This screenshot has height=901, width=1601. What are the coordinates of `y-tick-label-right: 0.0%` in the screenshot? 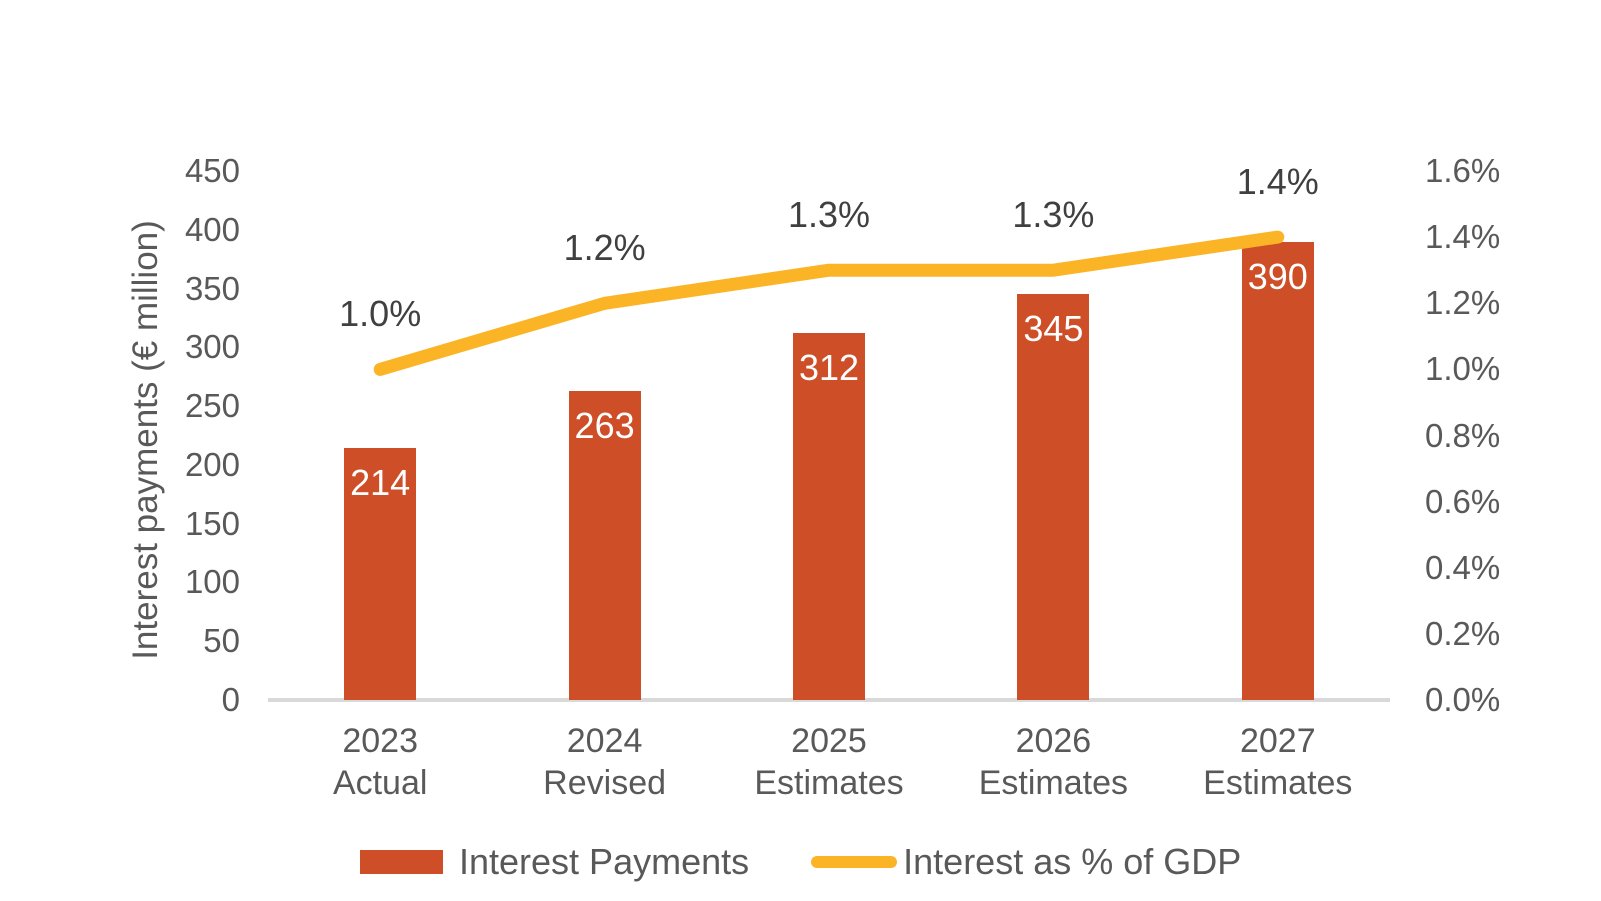 It's located at (1463, 699).